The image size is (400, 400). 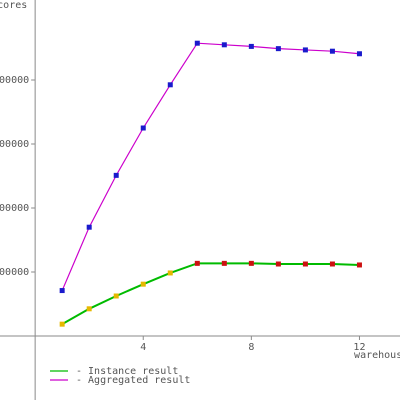 I want to click on y-axis-label: scores, so click(x=13, y=5).